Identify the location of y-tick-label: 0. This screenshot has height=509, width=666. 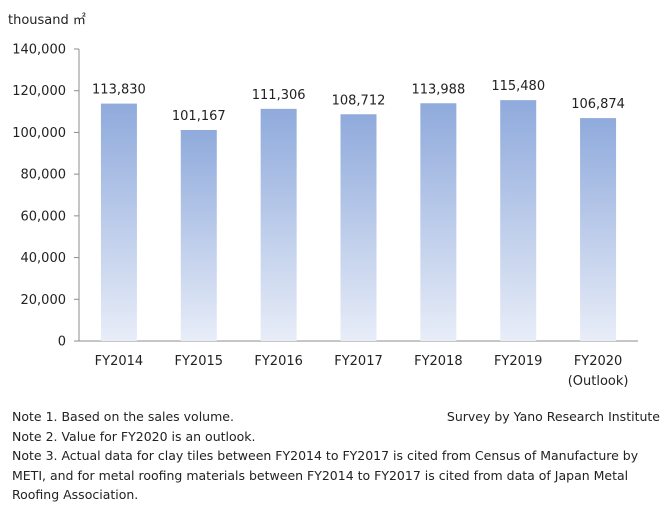
(62, 342).